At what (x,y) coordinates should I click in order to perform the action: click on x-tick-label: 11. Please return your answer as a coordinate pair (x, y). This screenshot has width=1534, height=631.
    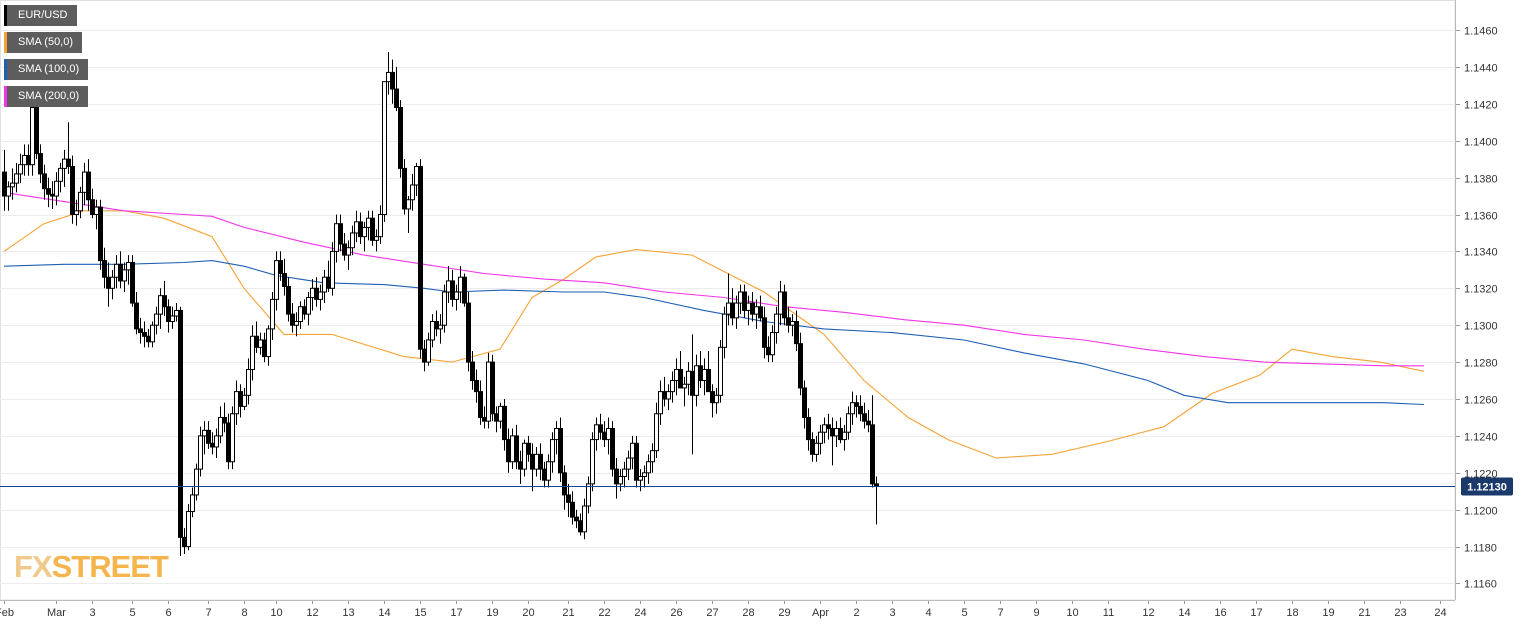
    Looking at the image, I should click on (1108, 613).